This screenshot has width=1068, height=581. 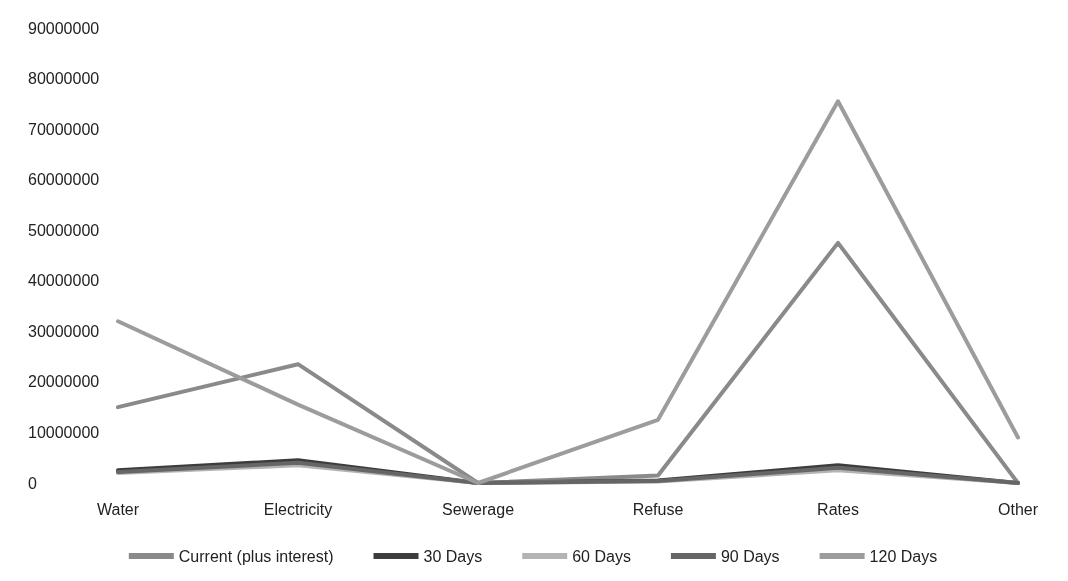 I want to click on x-tick-label: Other, so click(x=1018, y=509).